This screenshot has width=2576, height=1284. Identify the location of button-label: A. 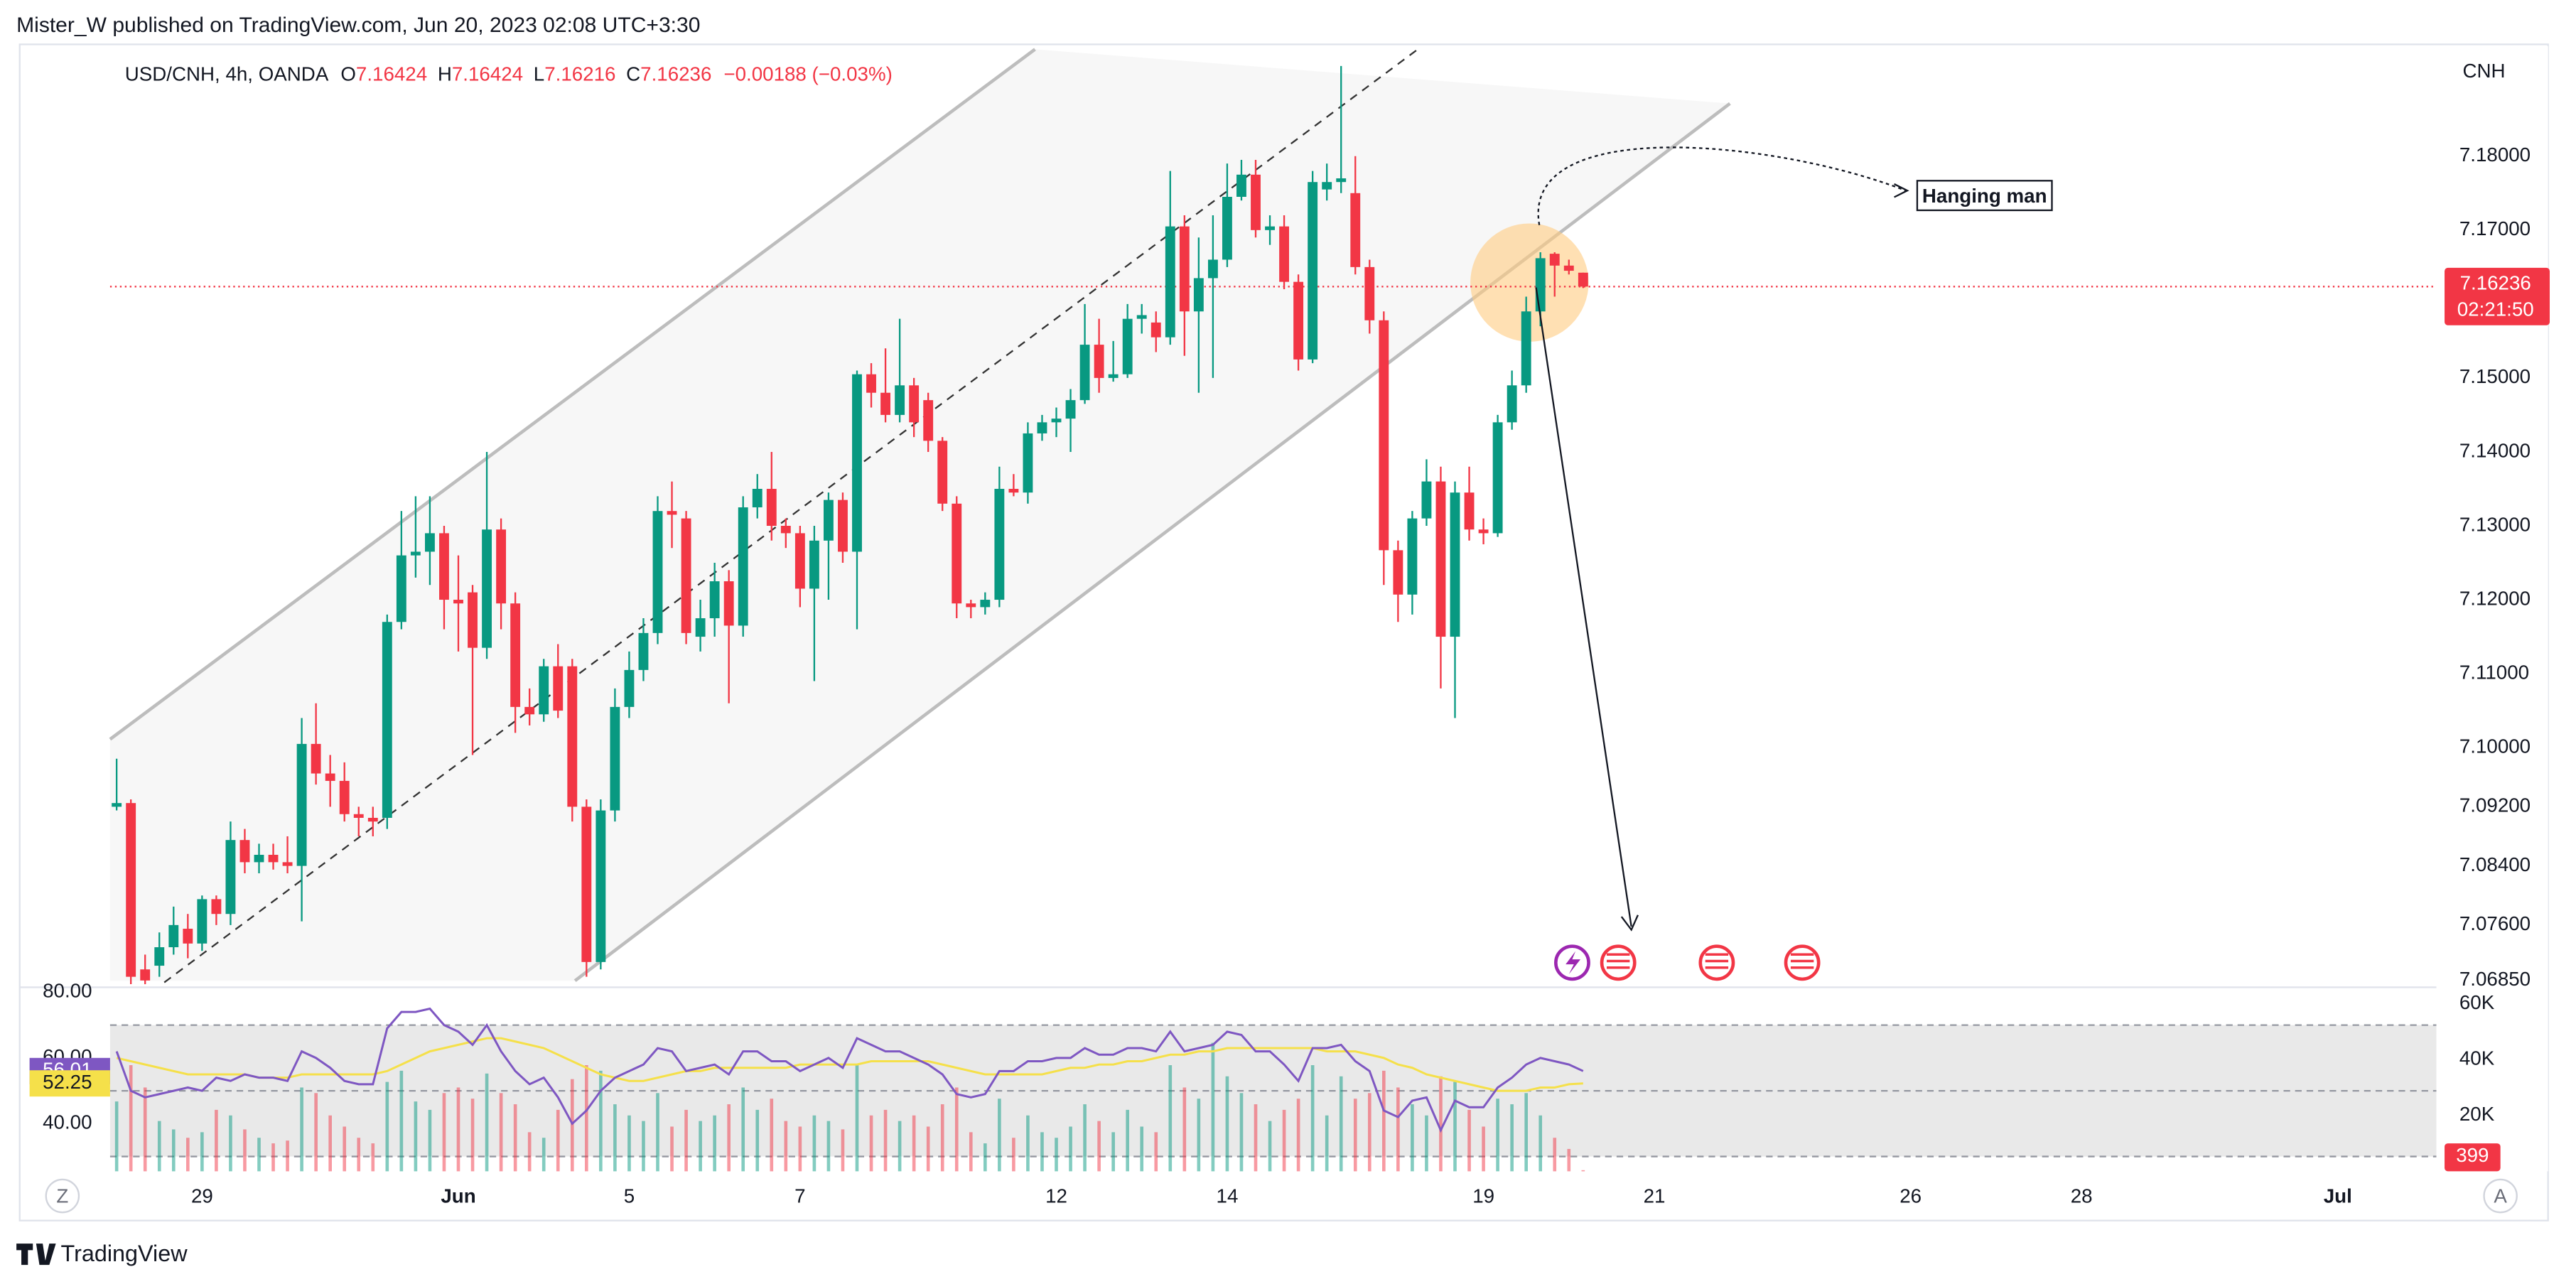
(2500, 1196).